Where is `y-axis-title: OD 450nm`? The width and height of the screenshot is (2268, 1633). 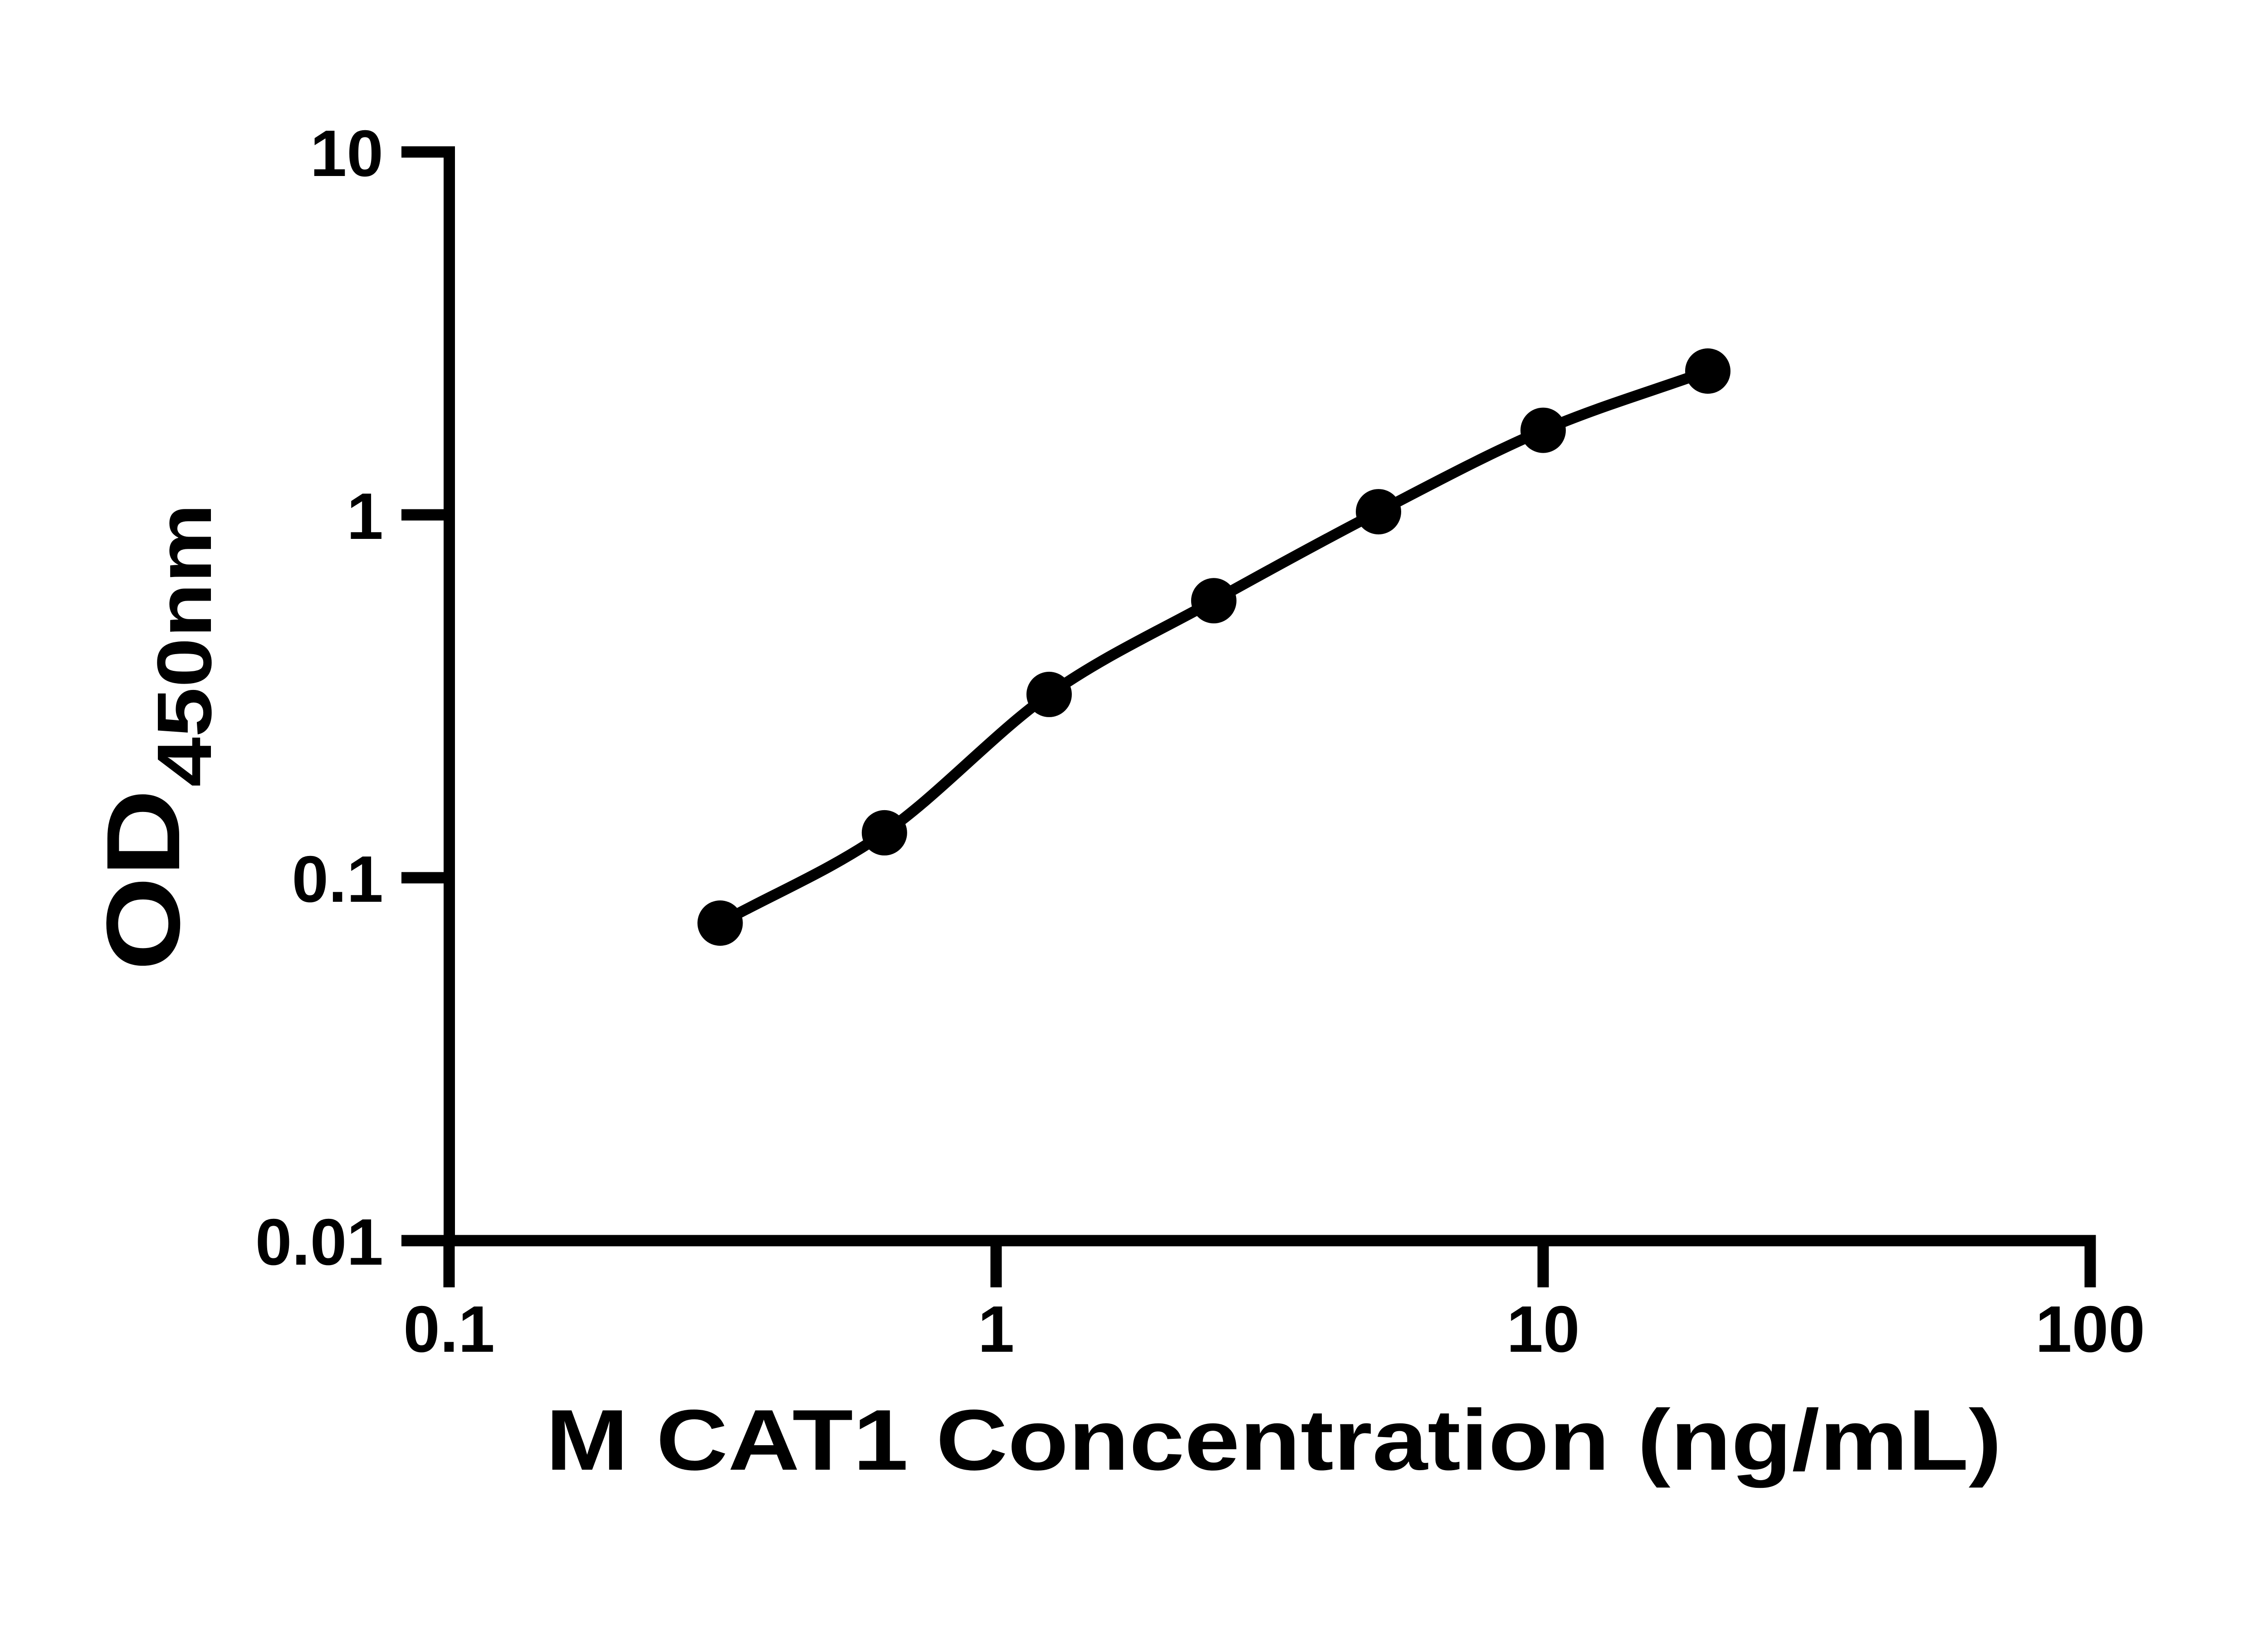
y-axis-title: OD 450nm is located at coordinates (157, 737).